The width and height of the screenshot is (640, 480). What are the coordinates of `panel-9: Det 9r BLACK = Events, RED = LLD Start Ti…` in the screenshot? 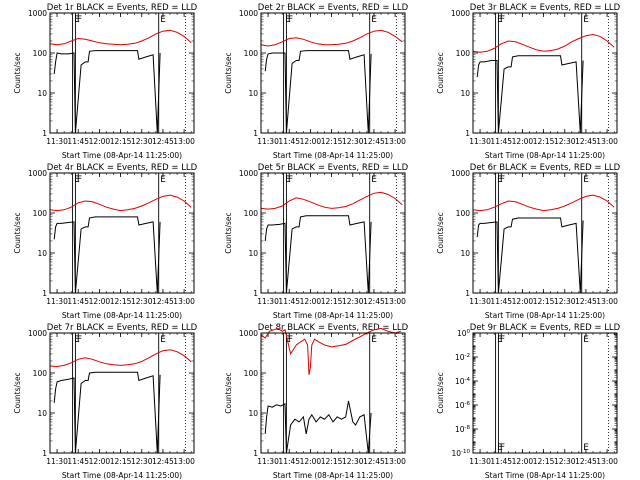 It's located at (528, 401).